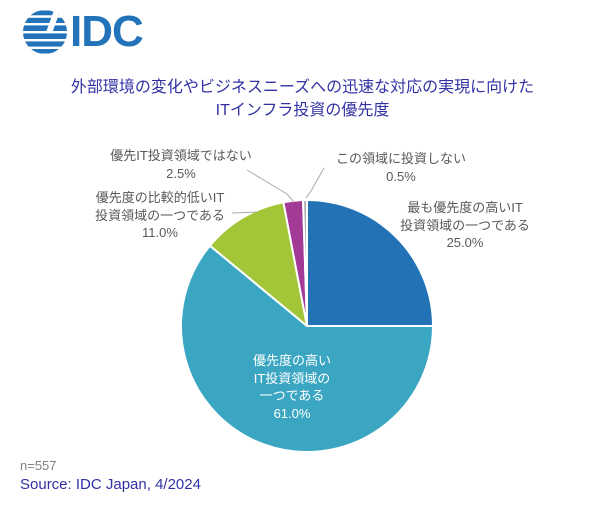  Describe the element at coordinates (302, 110) in the screenshot. I see `chart-title-line2: ITインフラ投資の優先度` at that location.